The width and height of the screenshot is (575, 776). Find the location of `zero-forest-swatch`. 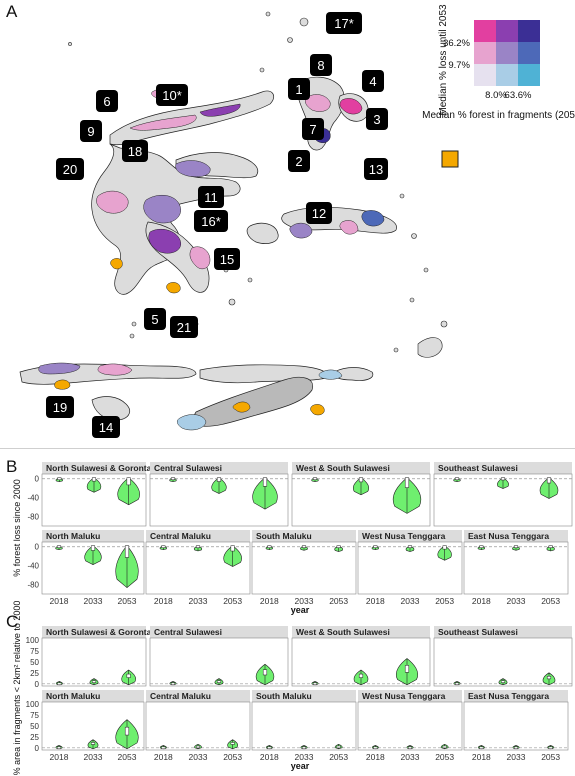

zero-forest-swatch is located at coordinates (450, 159).